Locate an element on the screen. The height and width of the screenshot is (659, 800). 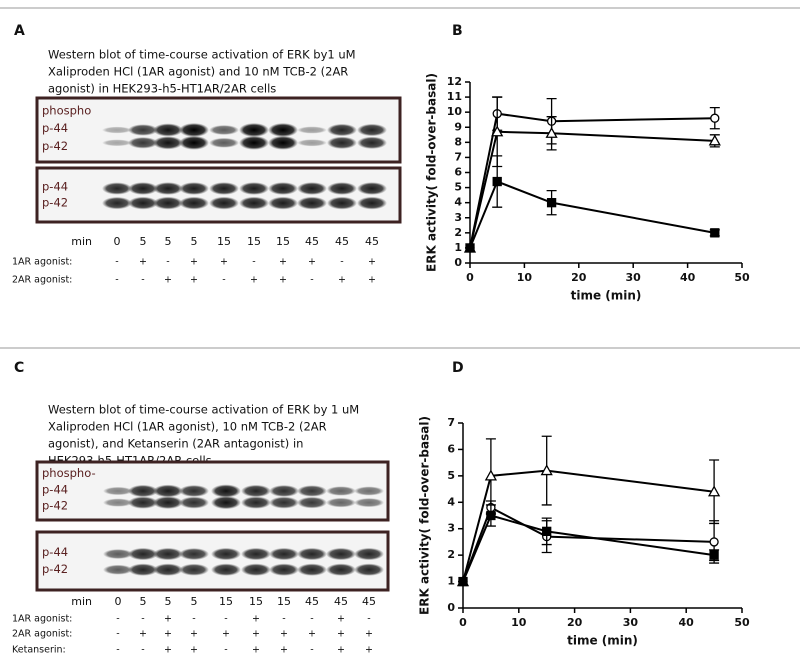
row-value: 0 is located at coordinates (117, 241).